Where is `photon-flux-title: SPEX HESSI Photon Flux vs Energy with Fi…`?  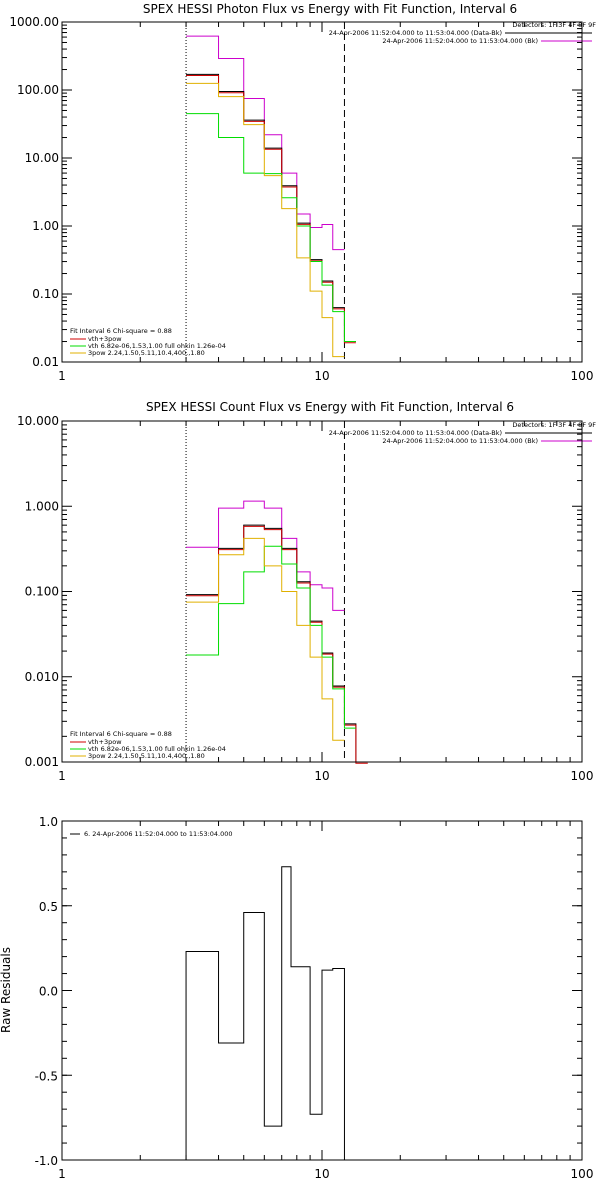 photon-flux-title: SPEX HESSI Photon Flux vs Energy with Fi… is located at coordinates (330, 9).